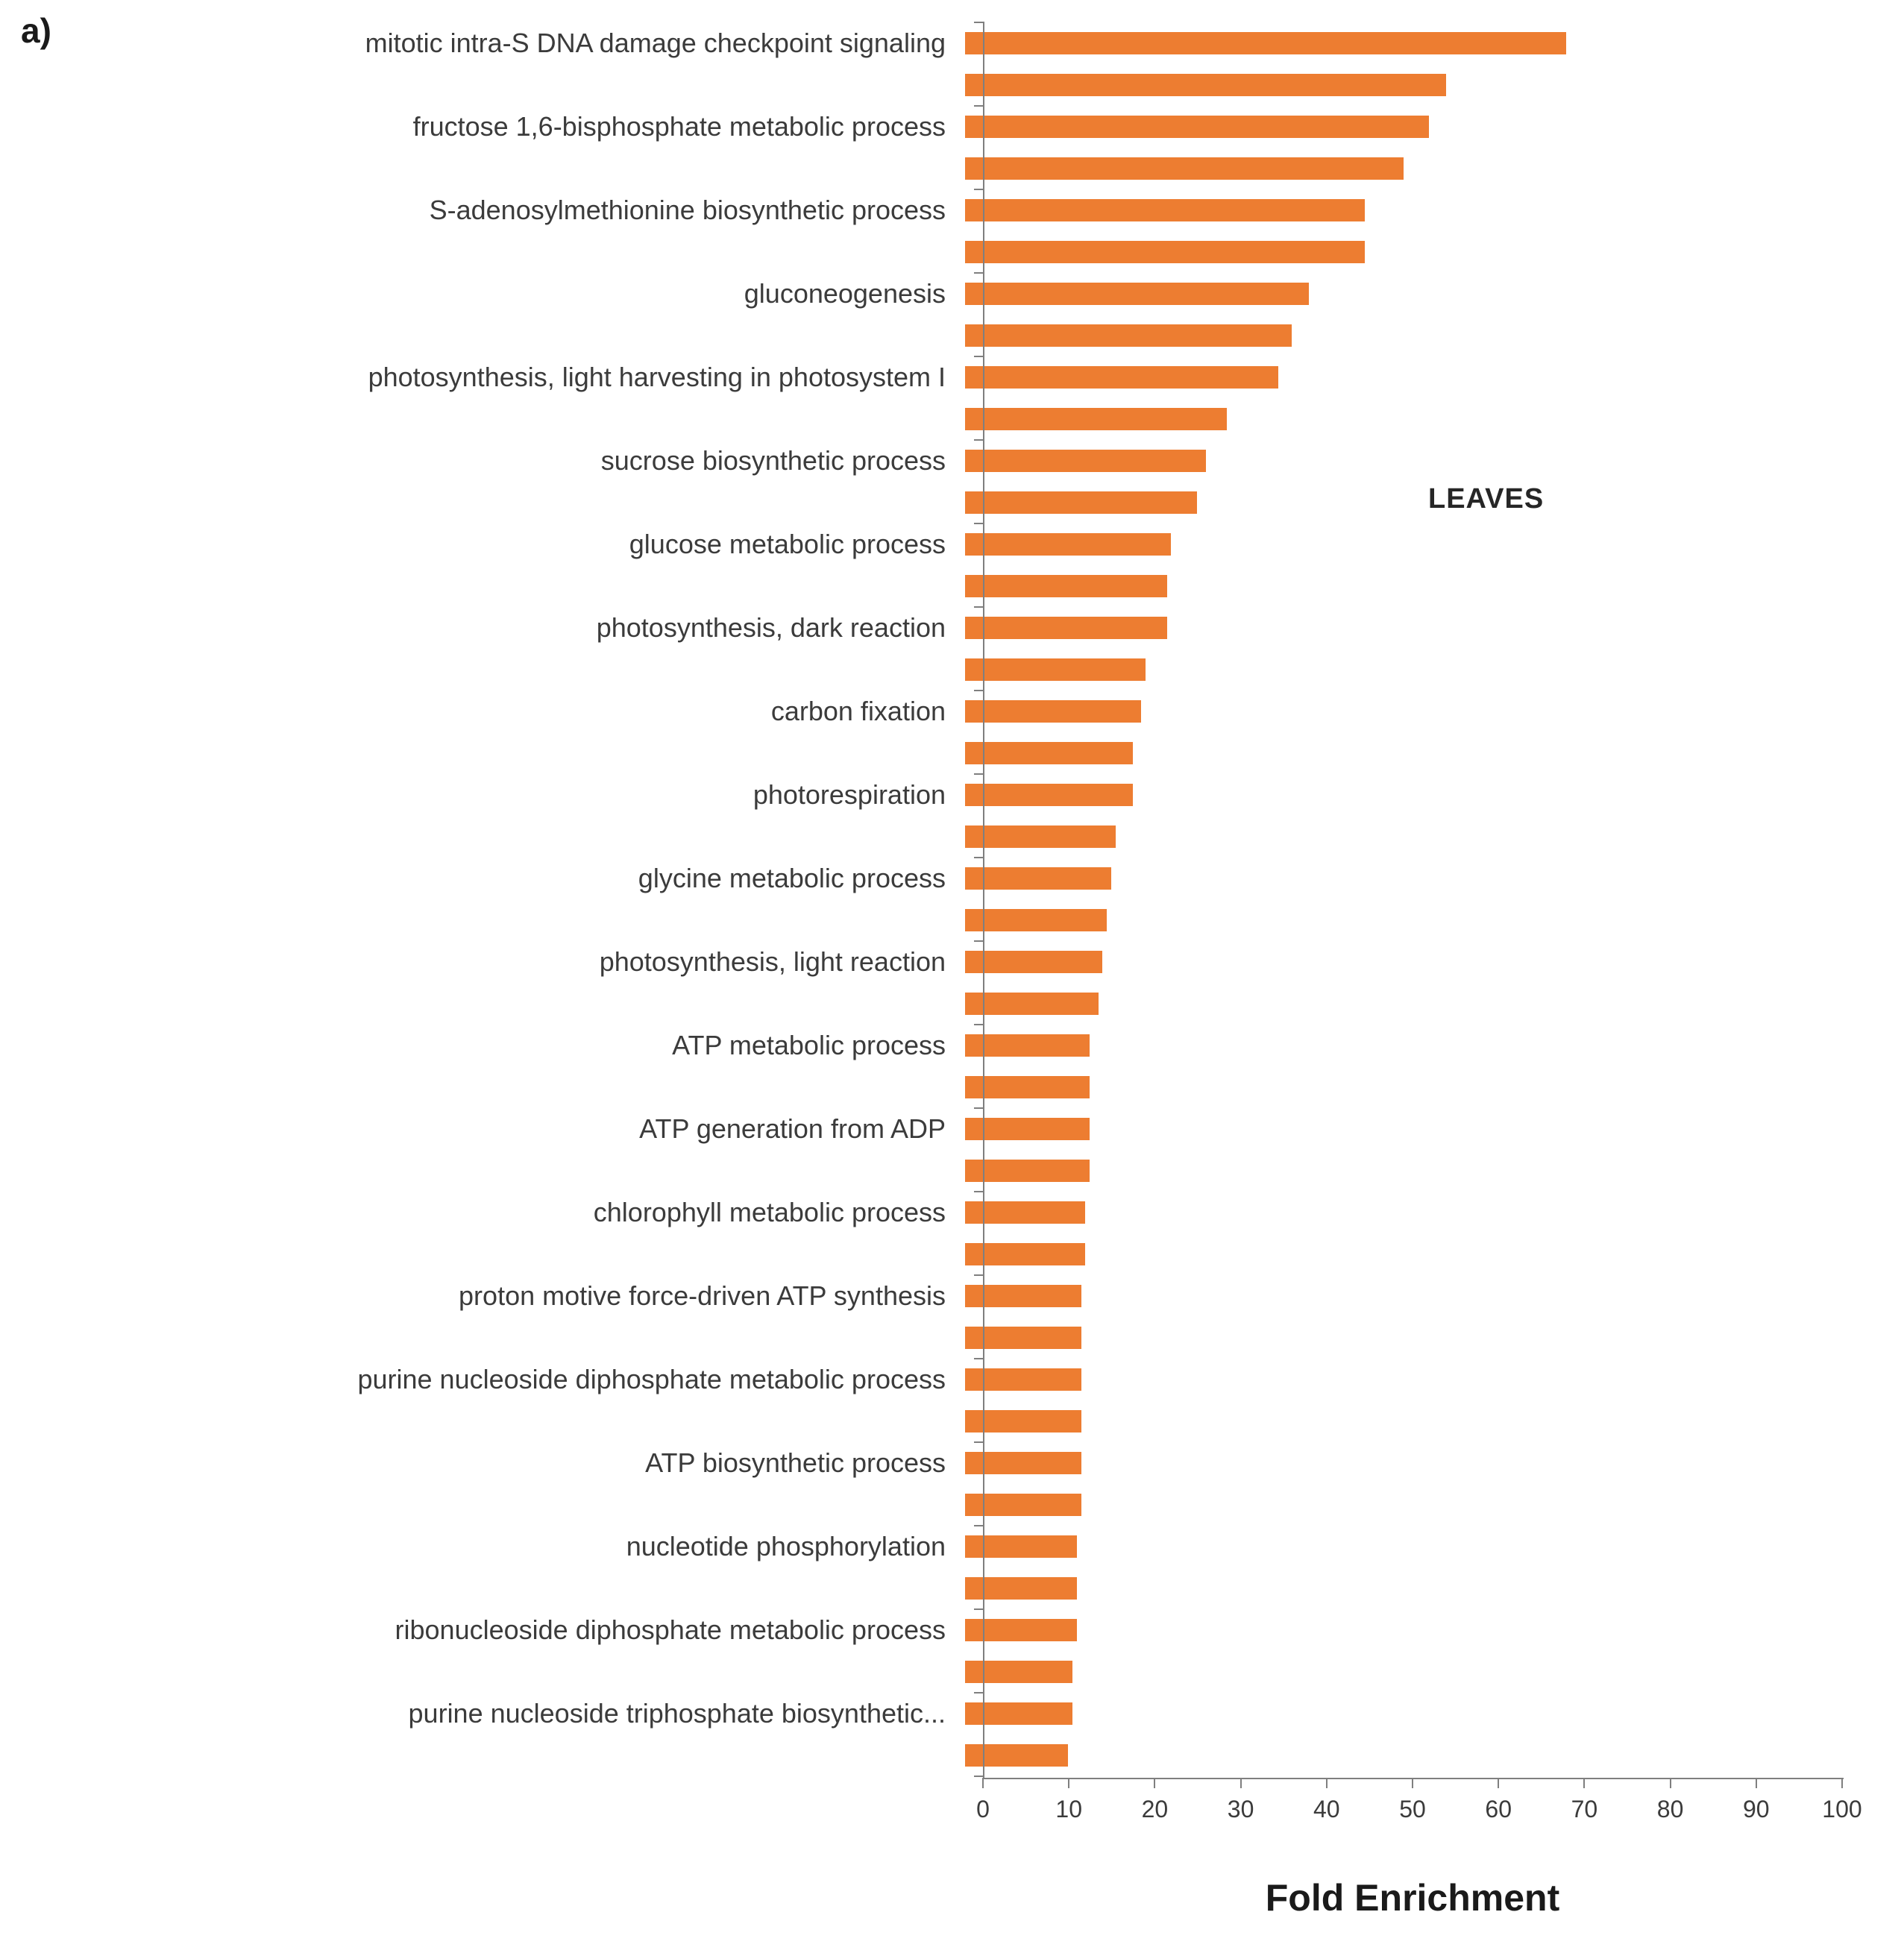  I want to click on category-label: ATP biosynthetic process, so click(795, 1463).